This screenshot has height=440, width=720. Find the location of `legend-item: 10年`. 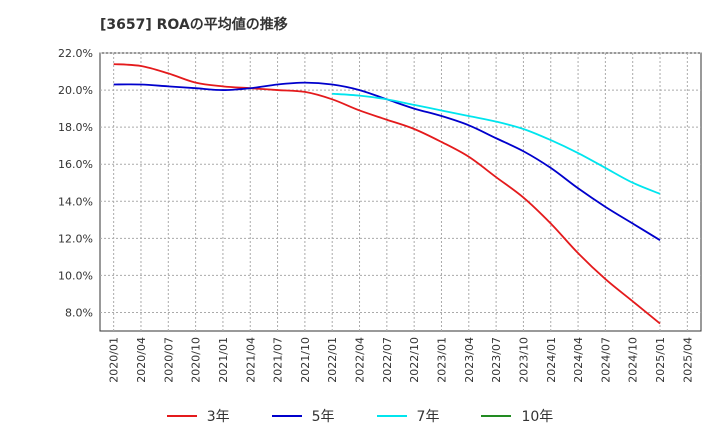

legend-item: 10年 is located at coordinates (517, 416).